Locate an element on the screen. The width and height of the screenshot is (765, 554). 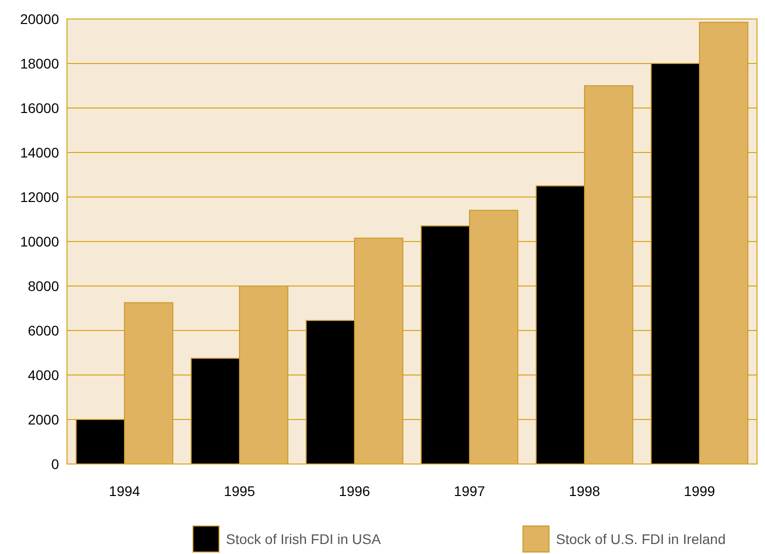
y-tick-label: 2000 is located at coordinates (44, 419).